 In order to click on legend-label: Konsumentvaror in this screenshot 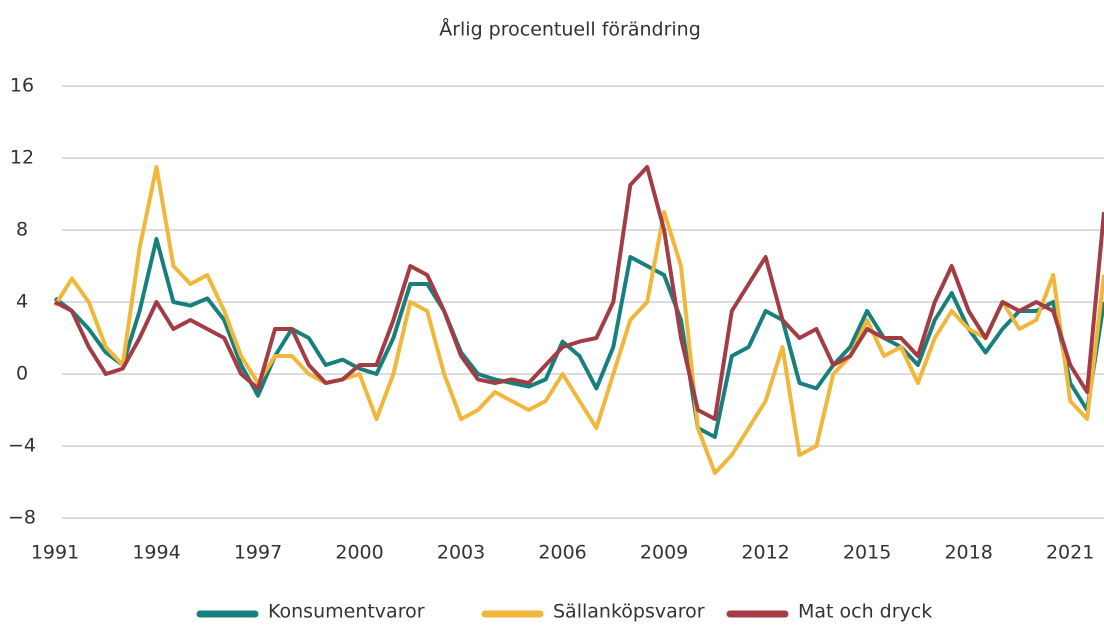, I will do `click(346, 612)`.